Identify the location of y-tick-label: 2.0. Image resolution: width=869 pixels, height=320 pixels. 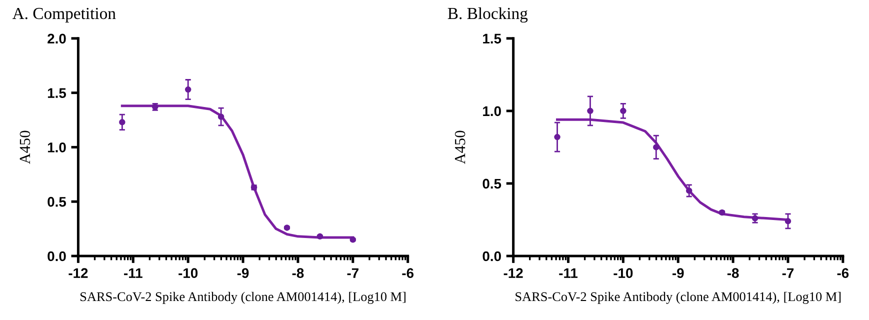
(57, 39).